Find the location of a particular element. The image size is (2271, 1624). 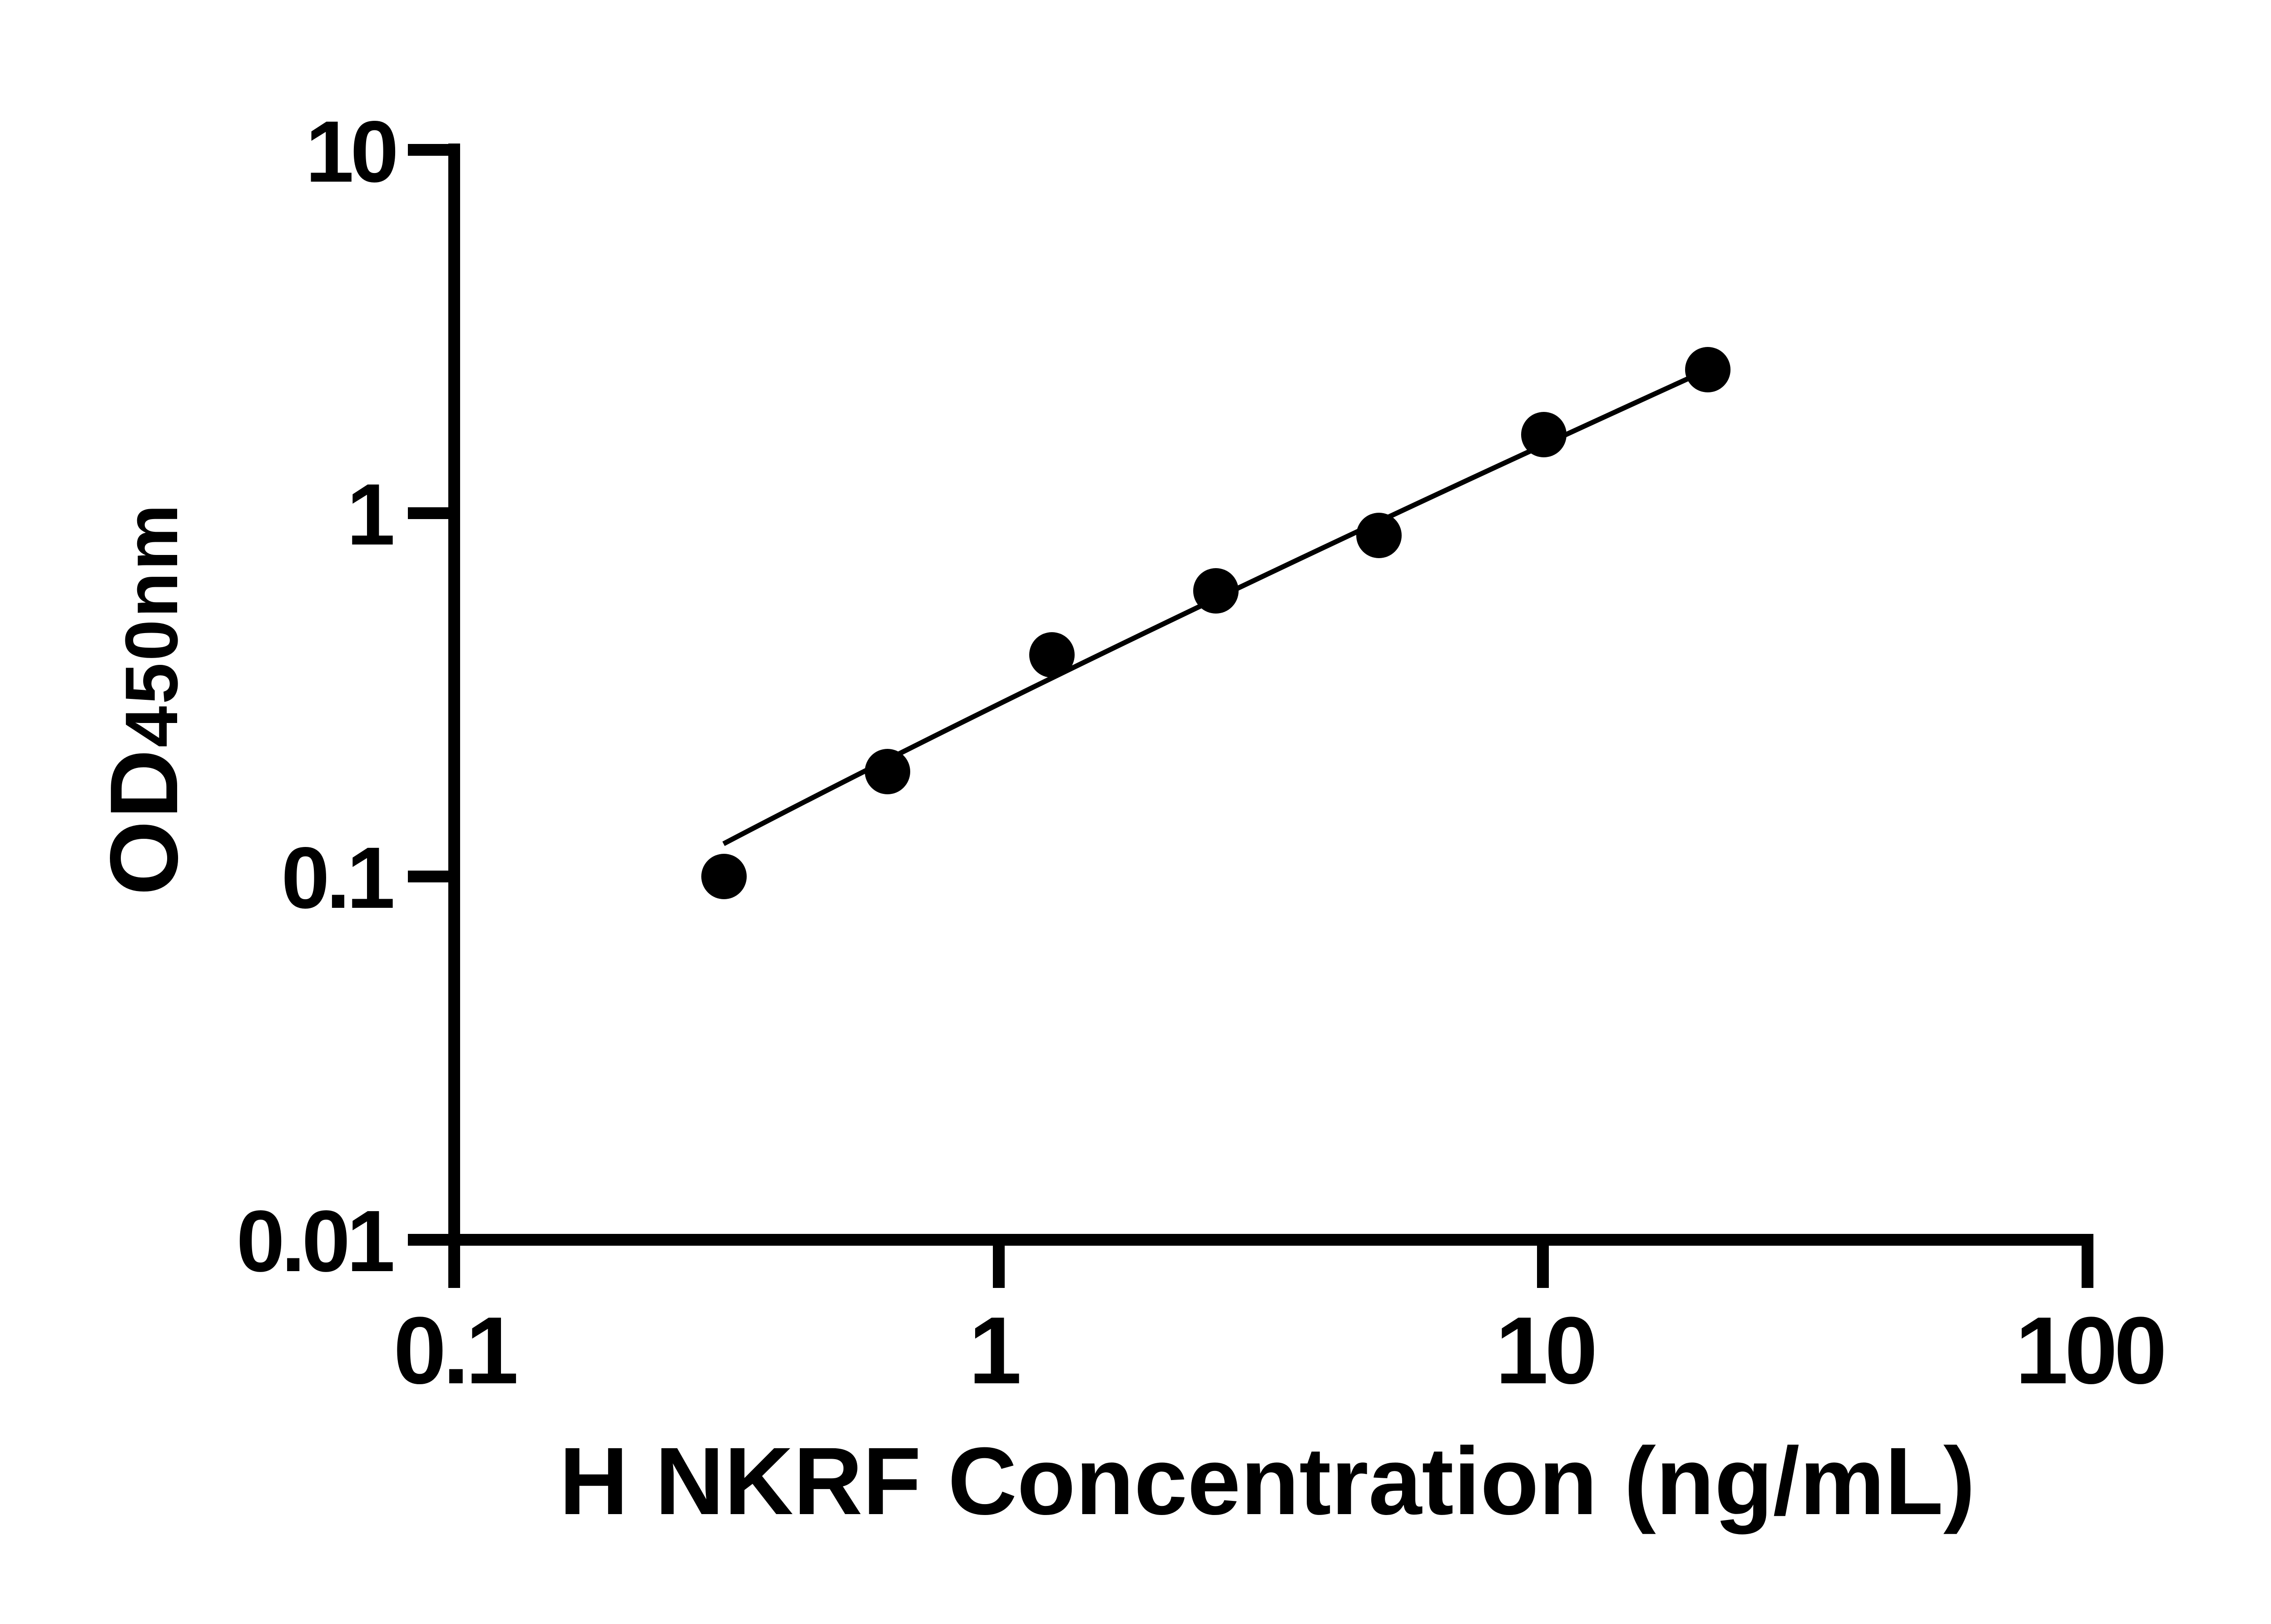

svg-text: 0.01 is located at coordinates (314, 1241).